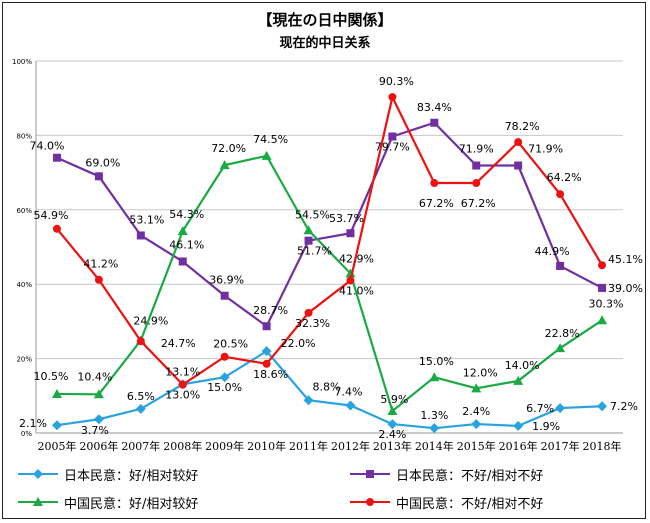 This screenshot has width=650, height=523. I want to click on data-label: 28.7%, so click(270, 310).